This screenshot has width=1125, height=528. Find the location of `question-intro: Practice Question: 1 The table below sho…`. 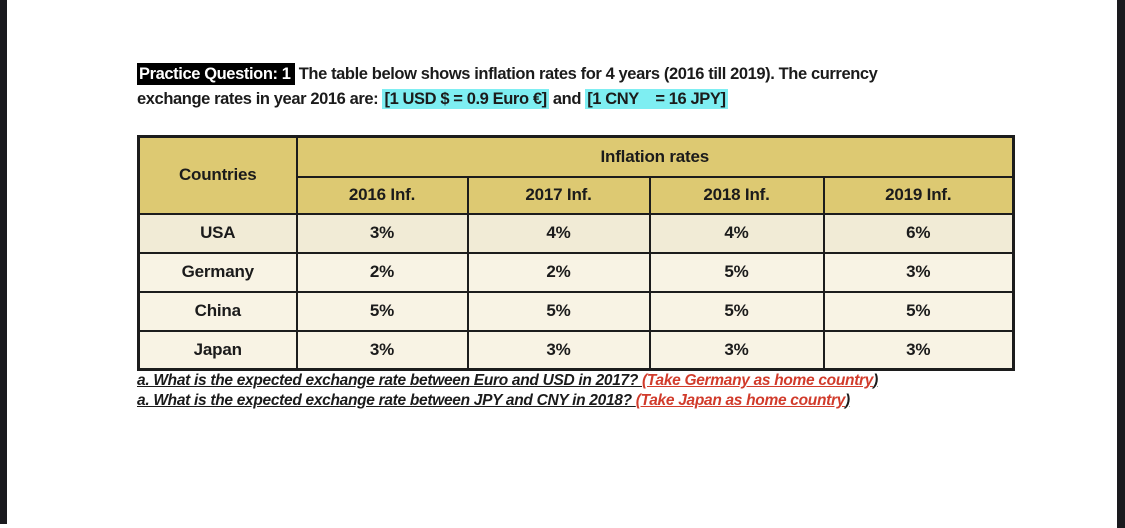

question-intro: Practice Question: 1 The table below sho… is located at coordinates (617, 87).